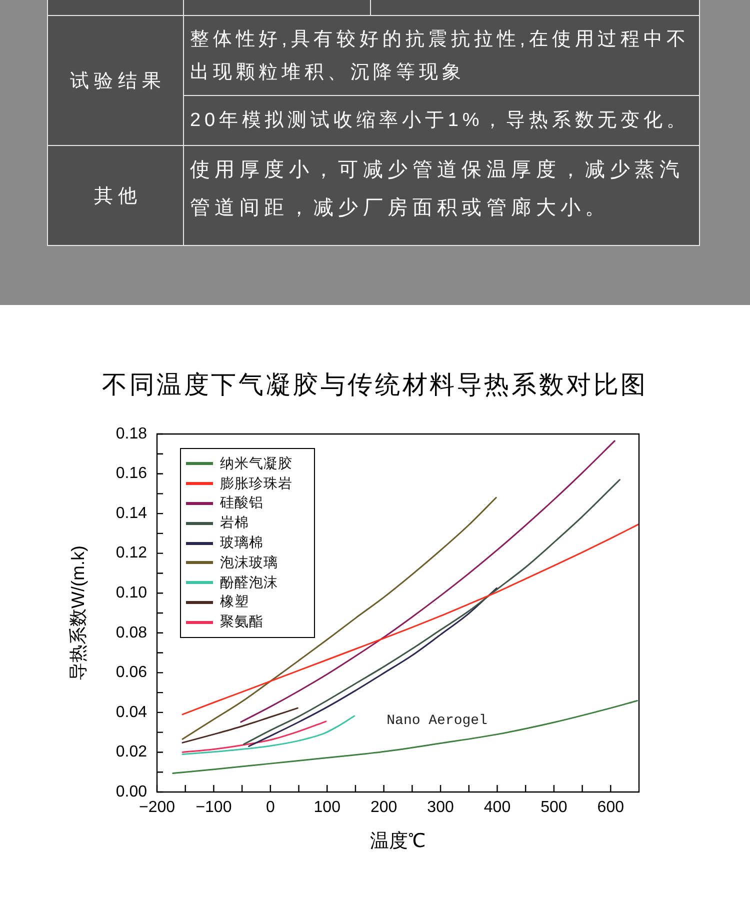 The image size is (750, 908). I want to click on x-tick-label: 400, so click(497, 807).